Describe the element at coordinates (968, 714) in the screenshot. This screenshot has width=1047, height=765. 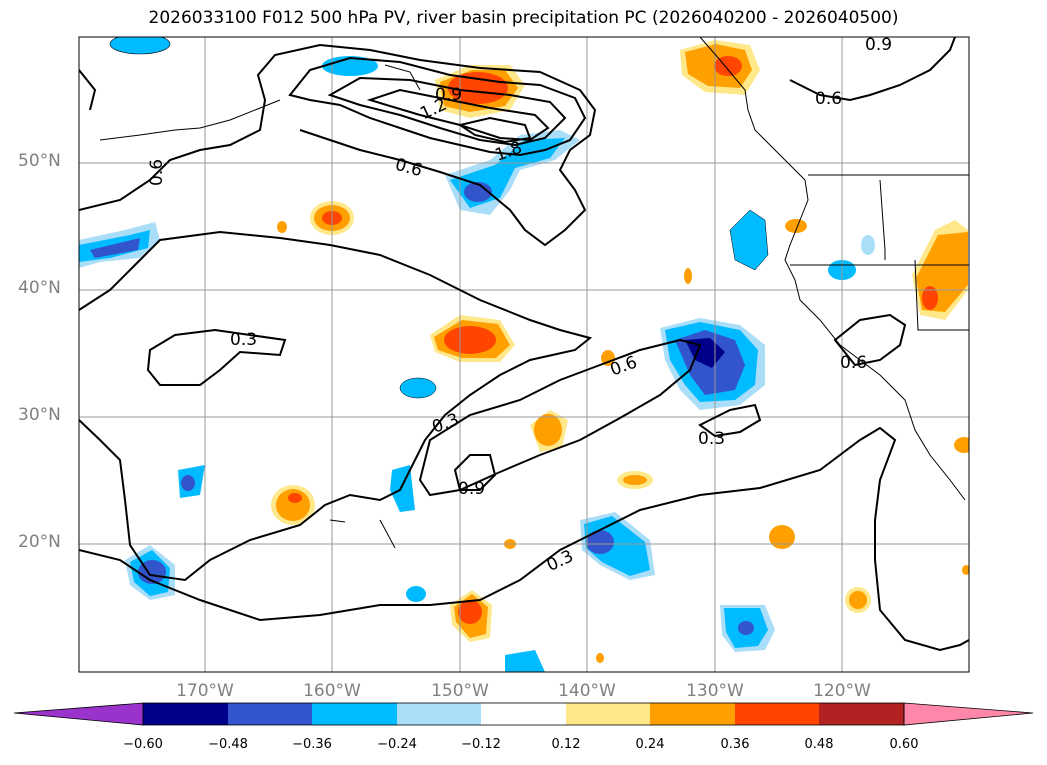
I see `colorbar-max-extend` at that location.